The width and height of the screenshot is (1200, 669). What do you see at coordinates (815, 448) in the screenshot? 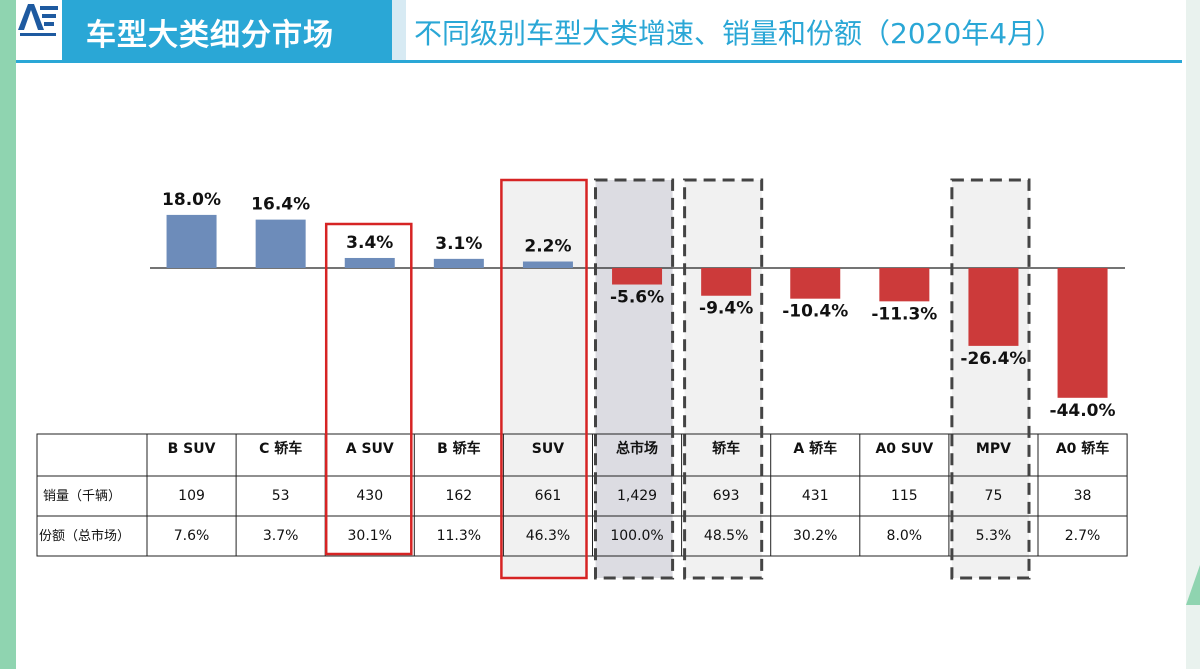
I see `category-label-8: A 轿车` at bounding box center [815, 448].